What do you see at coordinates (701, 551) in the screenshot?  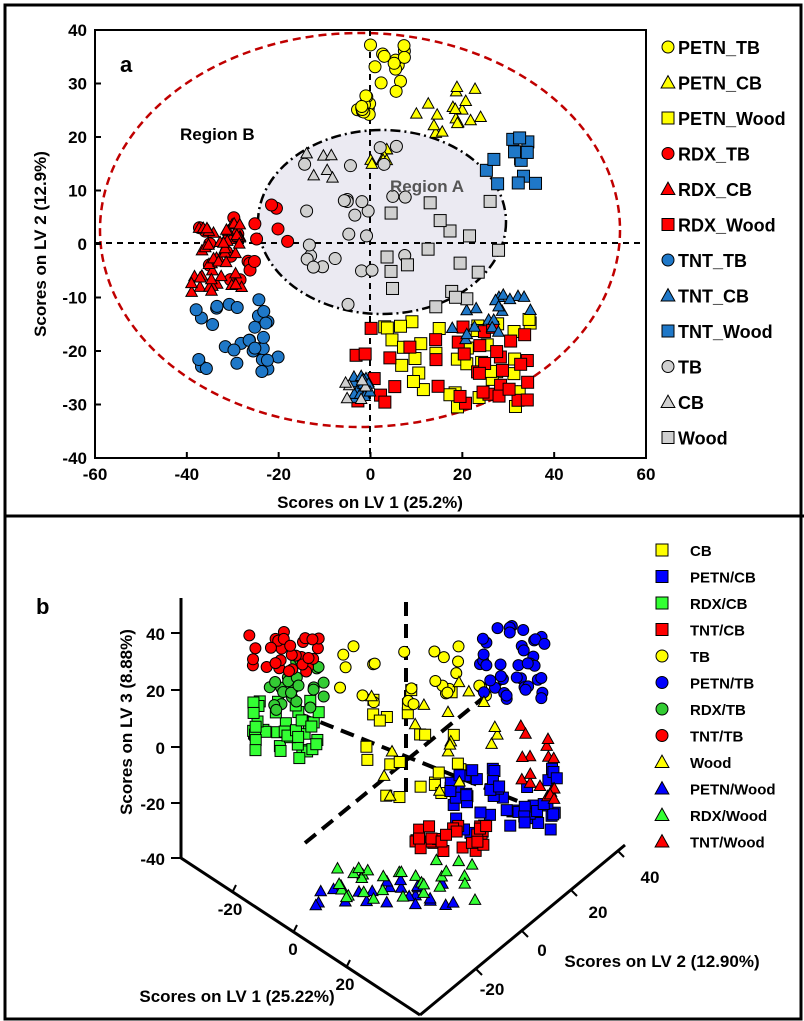 I see `legend-label: CB` at bounding box center [701, 551].